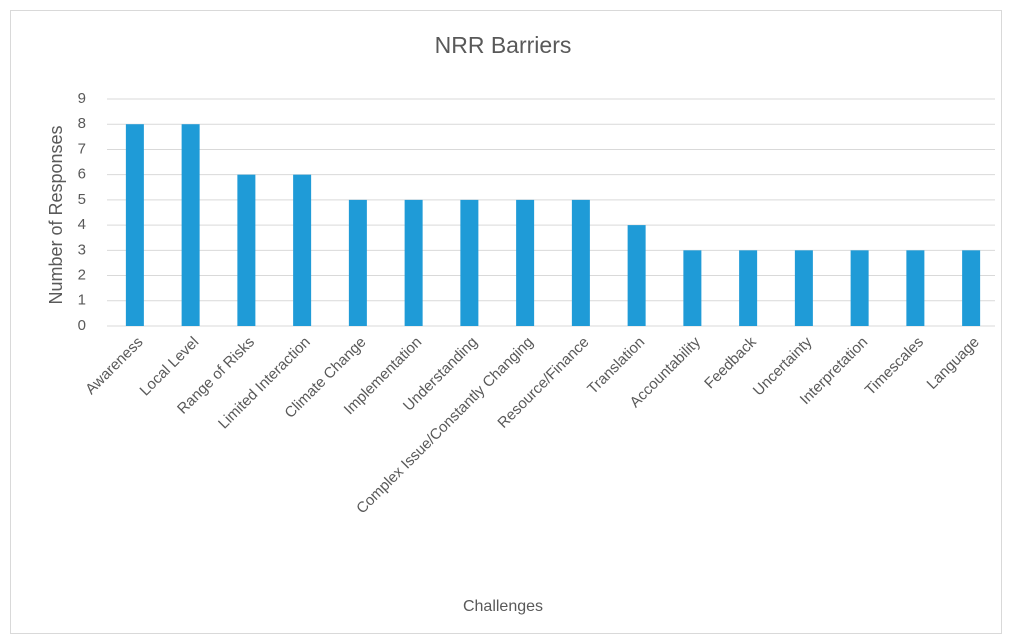 The height and width of the screenshot is (644, 1012). Describe the element at coordinates (56, 214) in the screenshot. I see `y-axis-label: Number of Responses` at that location.